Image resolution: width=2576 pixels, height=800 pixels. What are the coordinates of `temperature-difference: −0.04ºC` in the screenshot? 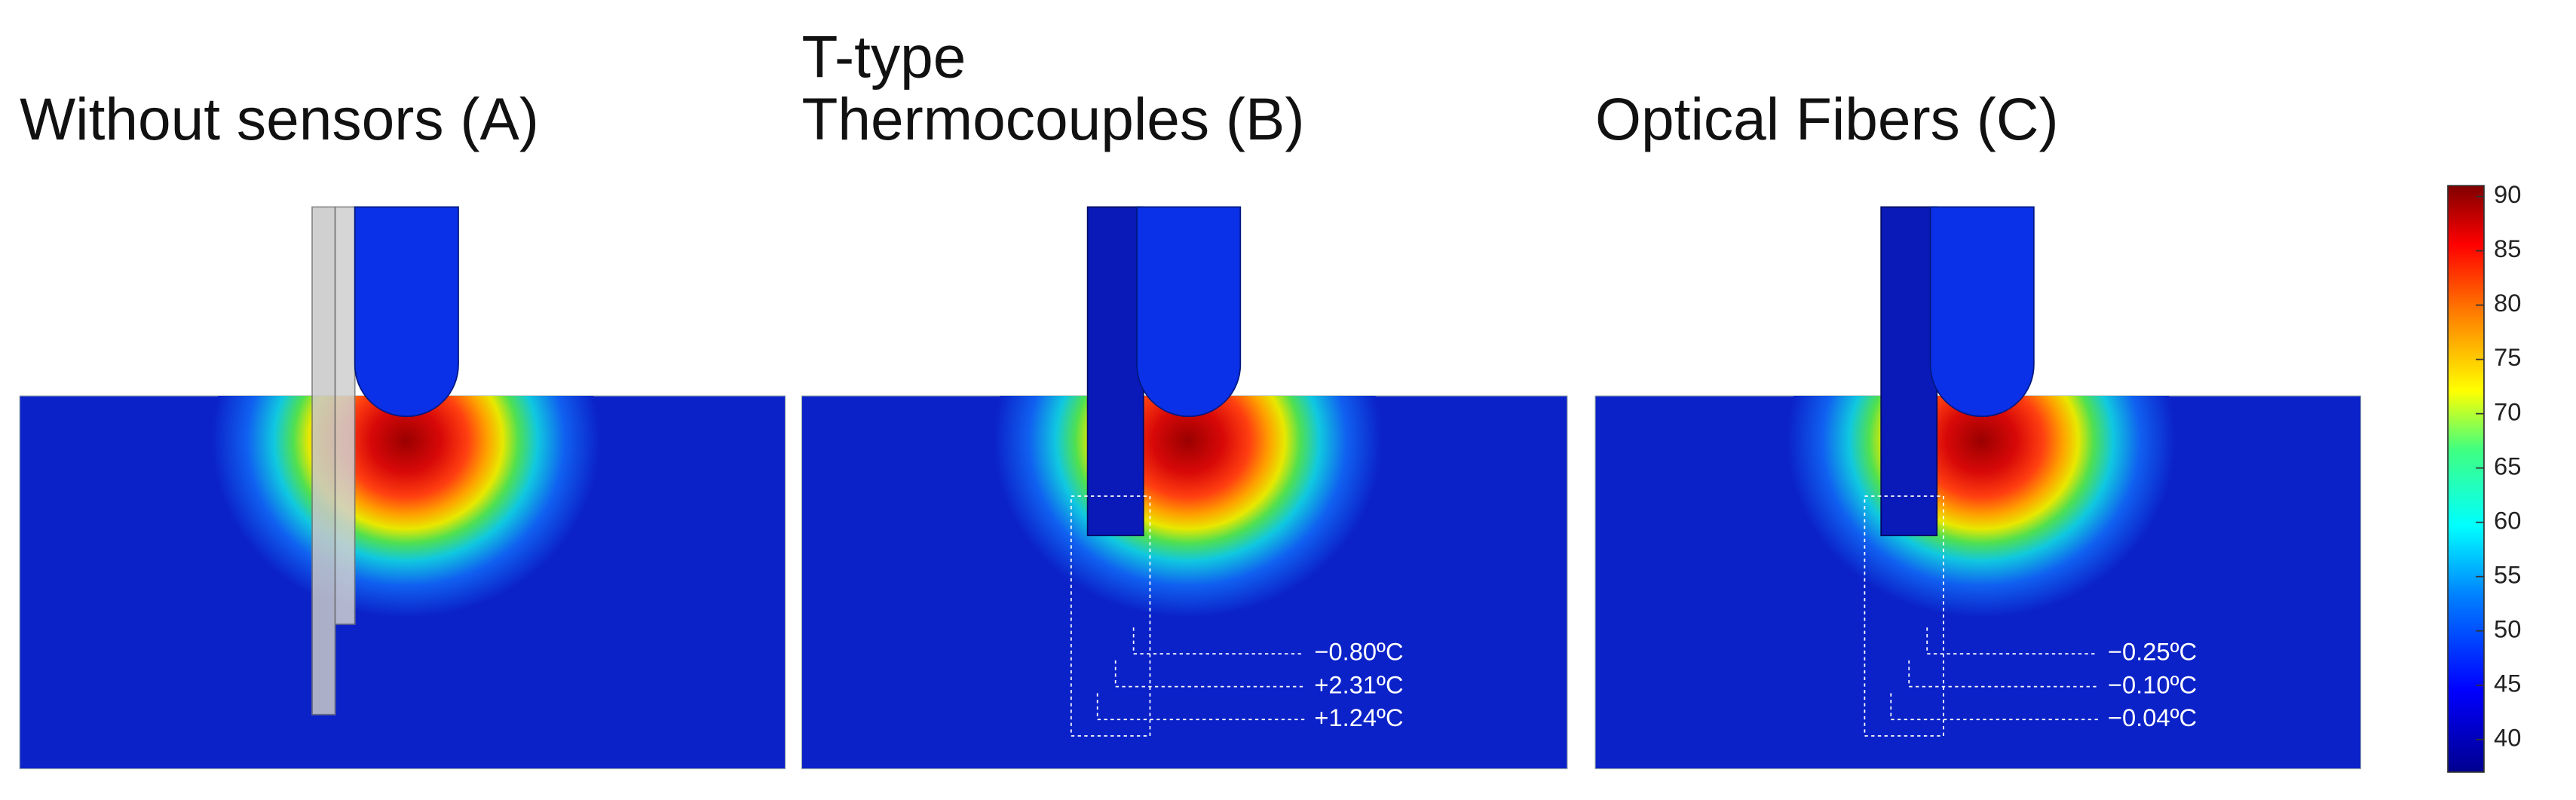 It's located at (2152, 717).